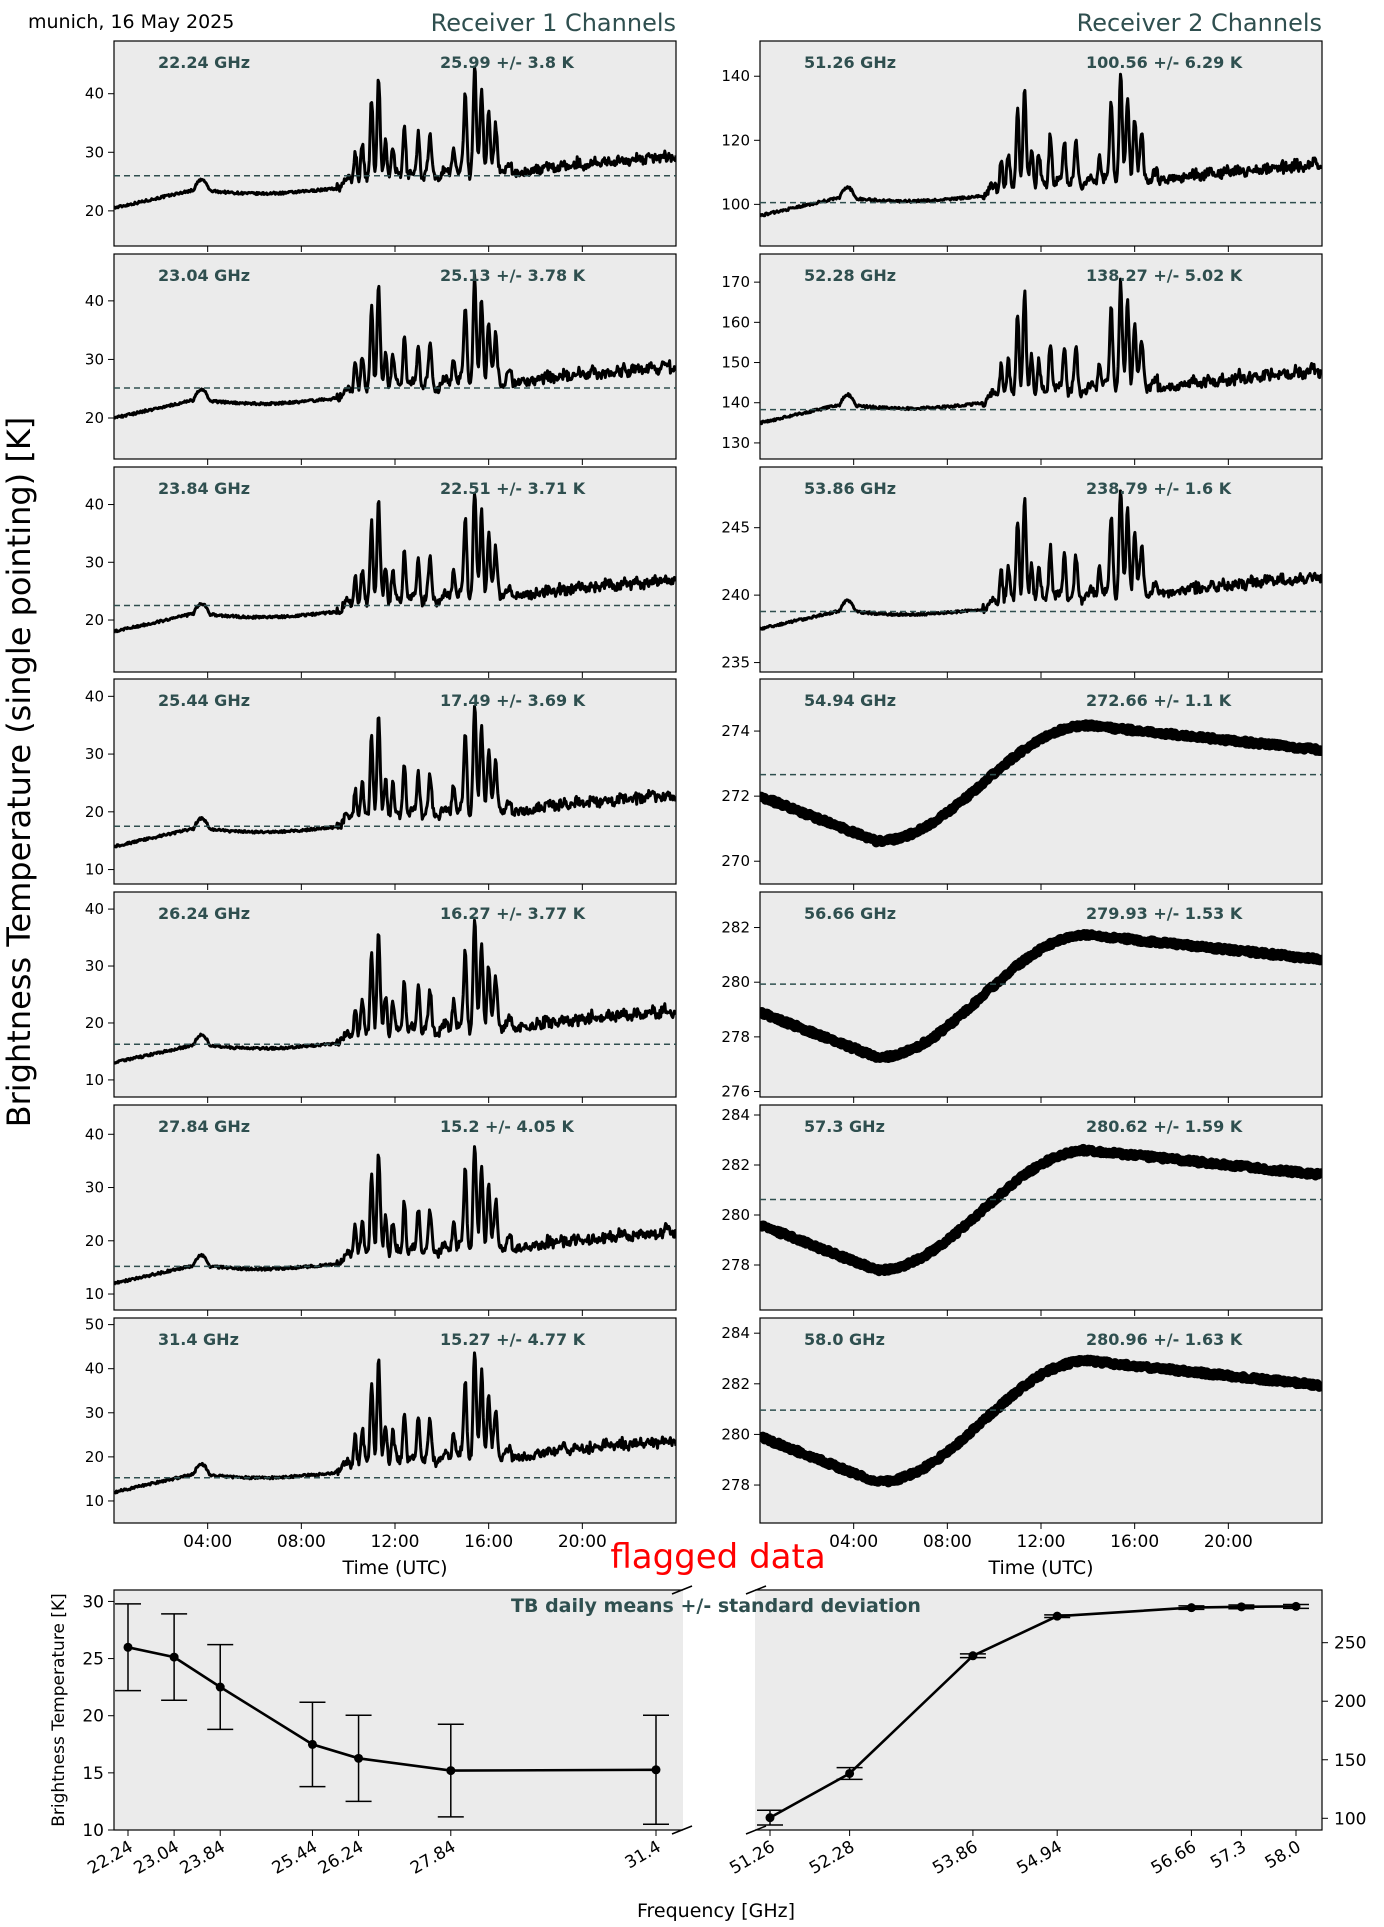 The height and width of the screenshot is (1927, 1384). What do you see at coordinates (844, 1339) in the screenshot?
I see `freq-label: 58.0 GHz` at bounding box center [844, 1339].